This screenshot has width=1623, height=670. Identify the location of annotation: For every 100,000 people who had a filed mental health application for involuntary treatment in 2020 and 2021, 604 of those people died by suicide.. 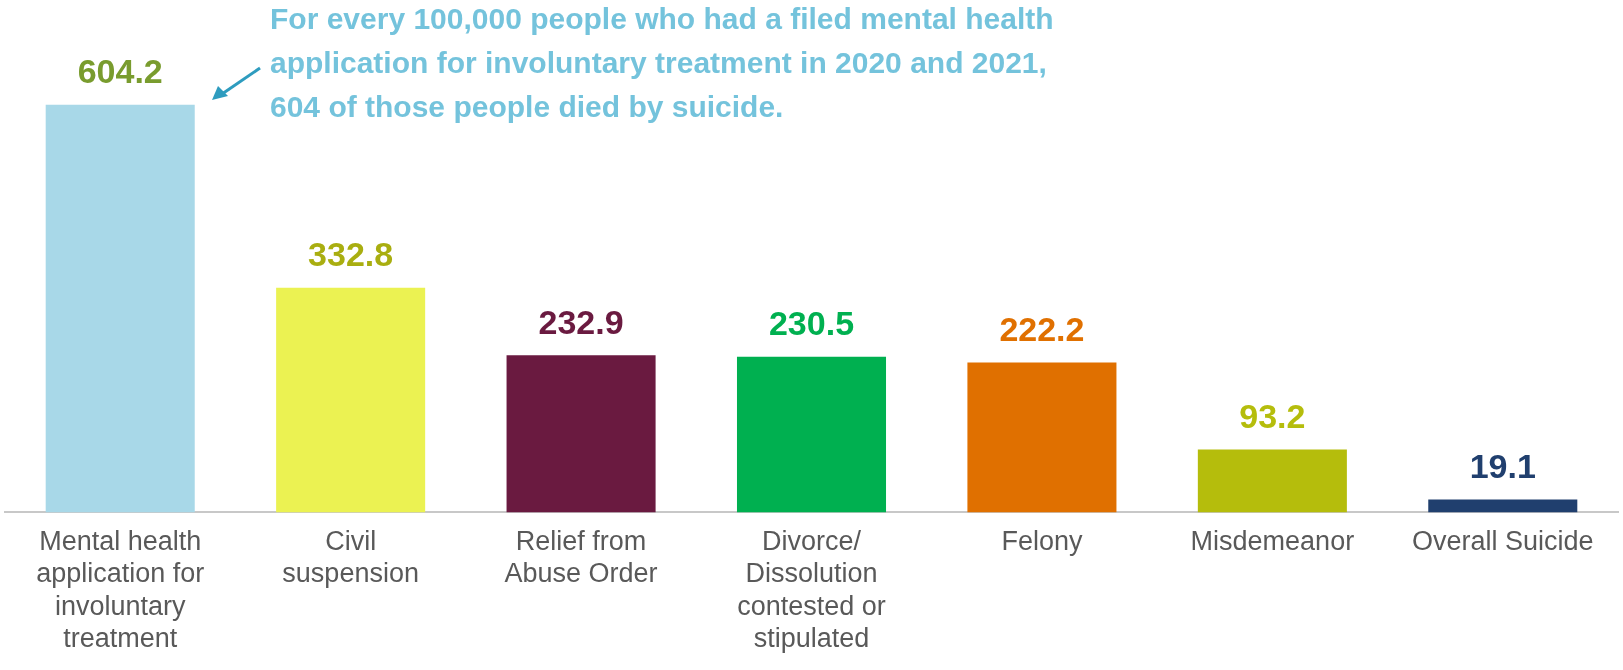
(662, 63).